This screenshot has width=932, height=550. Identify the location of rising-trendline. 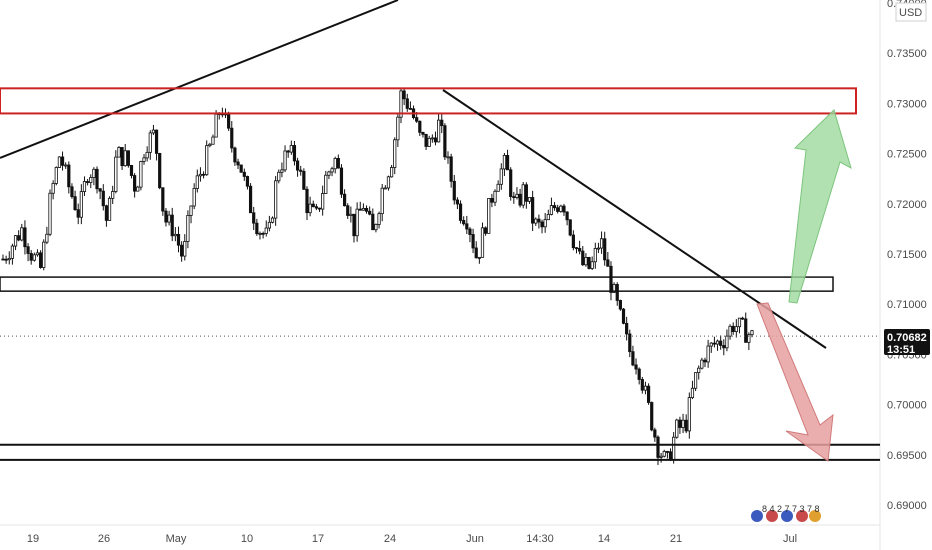
(199, 79).